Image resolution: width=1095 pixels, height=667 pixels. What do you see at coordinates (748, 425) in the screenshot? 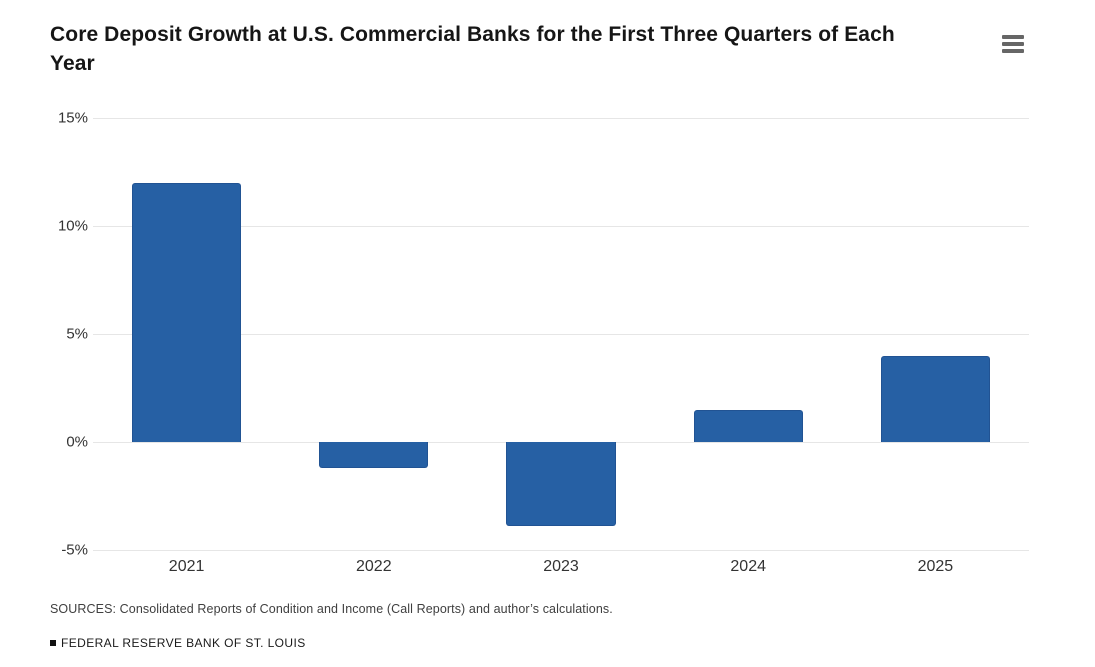
I see `bar-2024` at bounding box center [748, 425].